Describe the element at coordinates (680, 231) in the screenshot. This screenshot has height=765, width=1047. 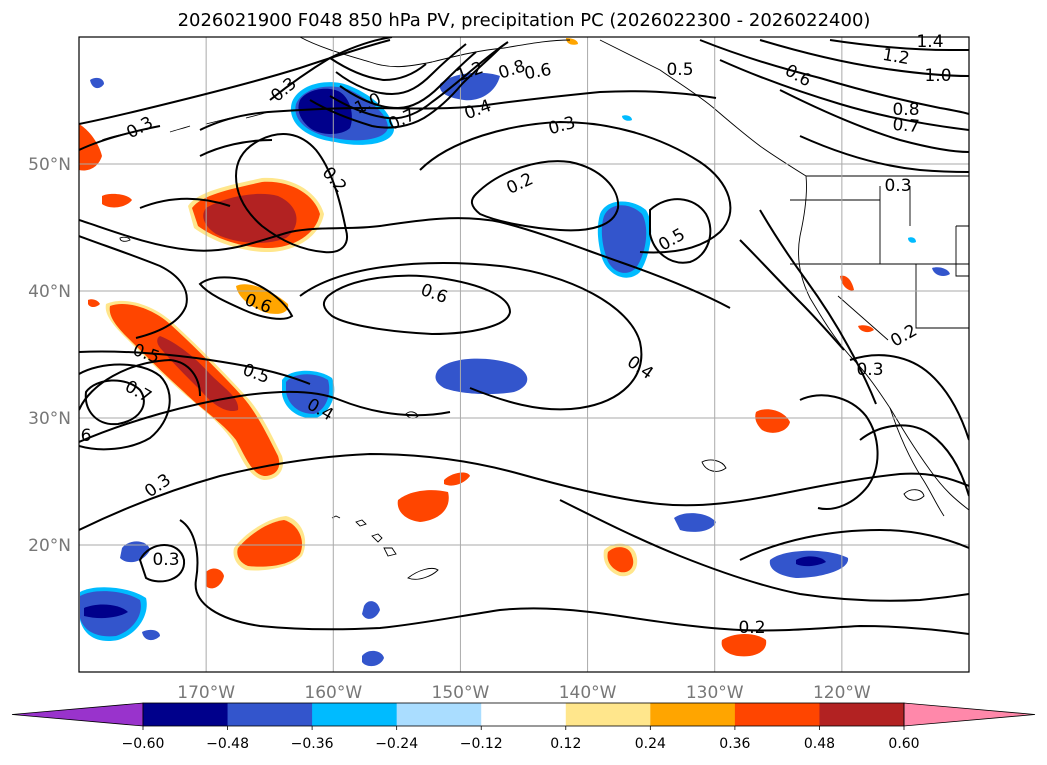
I see `contour-0.5-east` at that location.